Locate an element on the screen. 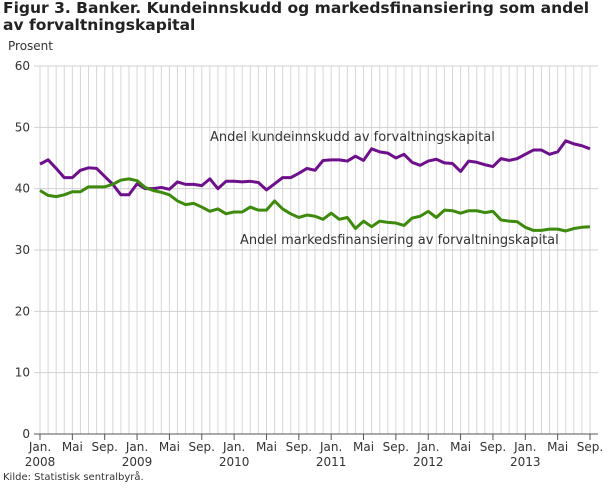 Image resolution: width=610 pixels, height=488 pixels. x-tick-year-label: 2013 is located at coordinates (525, 462).